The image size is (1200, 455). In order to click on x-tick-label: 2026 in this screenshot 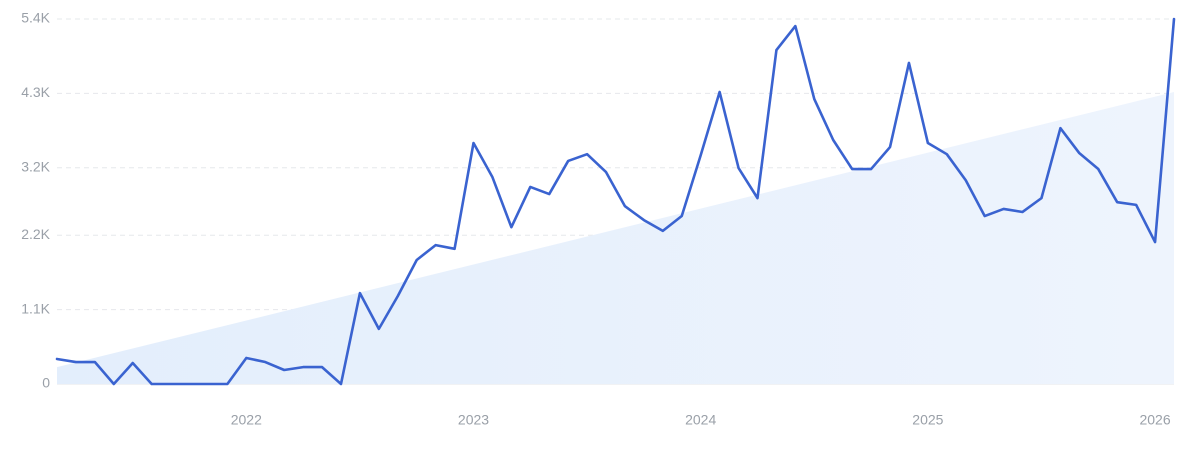, I will do `click(1154, 420)`.